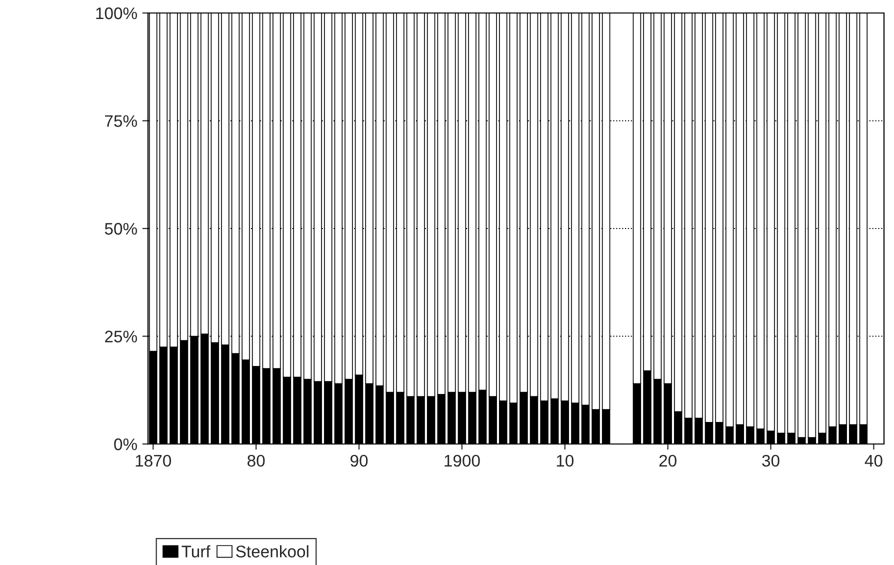 Image resolution: width=894 pixels, height=565 pixels. What do you see at coordinates (154, 460) in the screenshot?
I see `x-tick-label: 1870` at bounding box center [154, 460].